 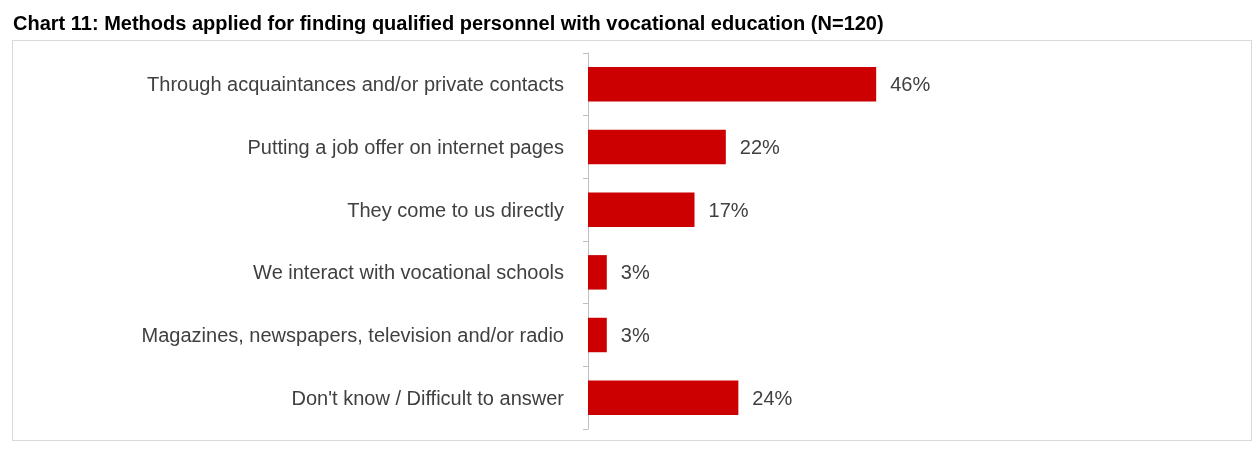 I want to click on data-label: 46%, so click(x=910, y=84).